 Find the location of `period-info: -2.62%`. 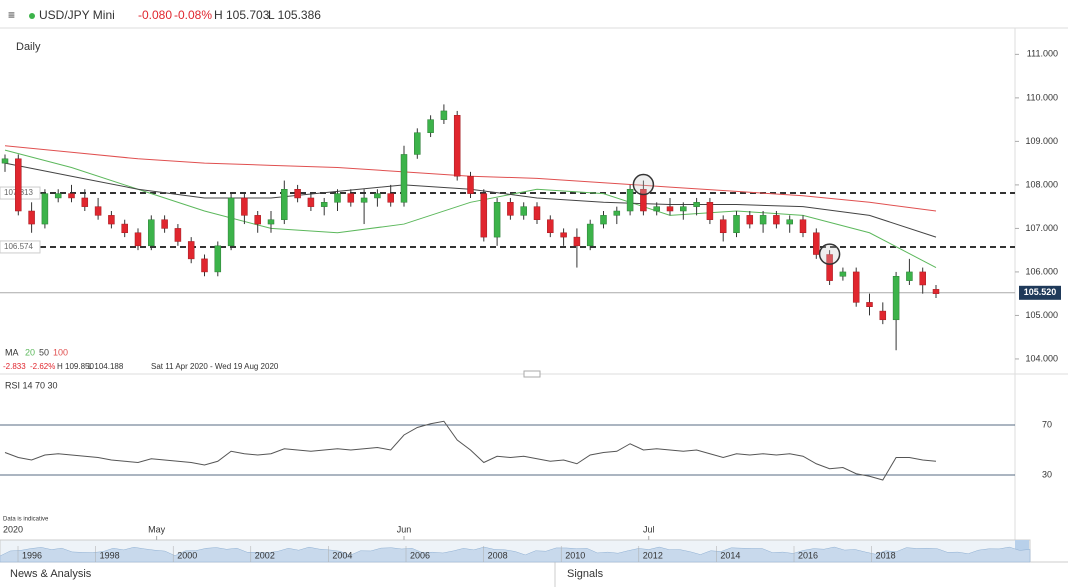

period-info: -2.62% is located at coordinates (42, 366).